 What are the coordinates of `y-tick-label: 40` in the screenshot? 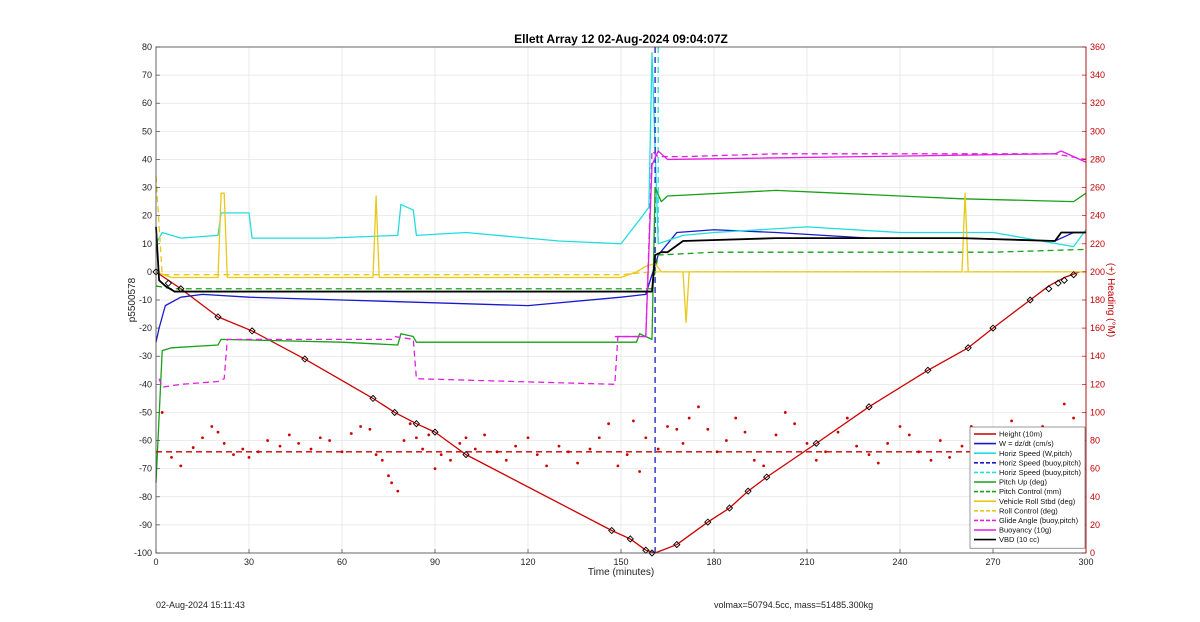 It's located at (147, 159).